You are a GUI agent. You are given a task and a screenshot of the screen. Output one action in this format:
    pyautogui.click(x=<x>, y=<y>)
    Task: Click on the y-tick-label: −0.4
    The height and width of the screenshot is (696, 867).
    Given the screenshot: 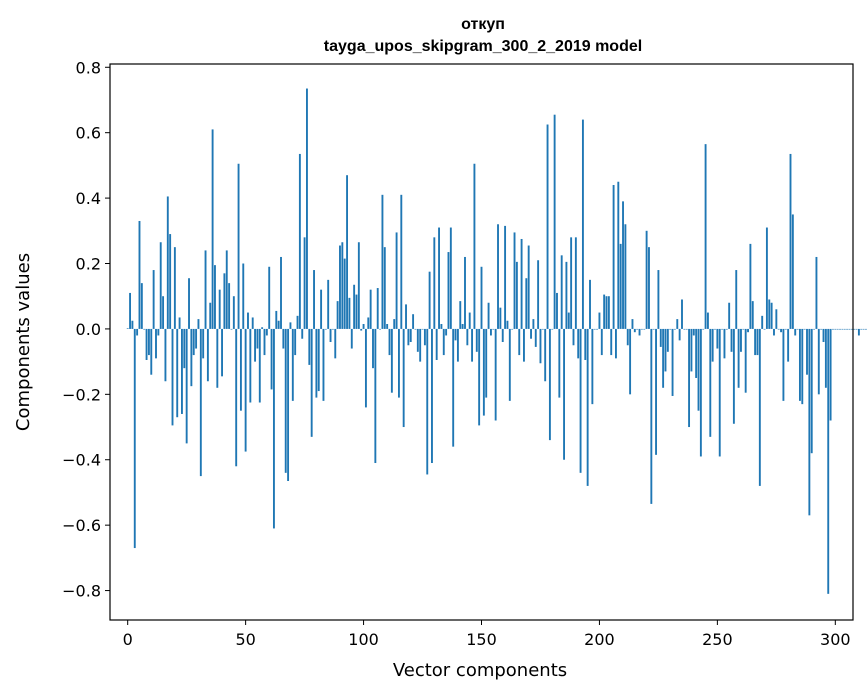 What is the action you would take?
    pyautogui.click(x=81, y=460)
    